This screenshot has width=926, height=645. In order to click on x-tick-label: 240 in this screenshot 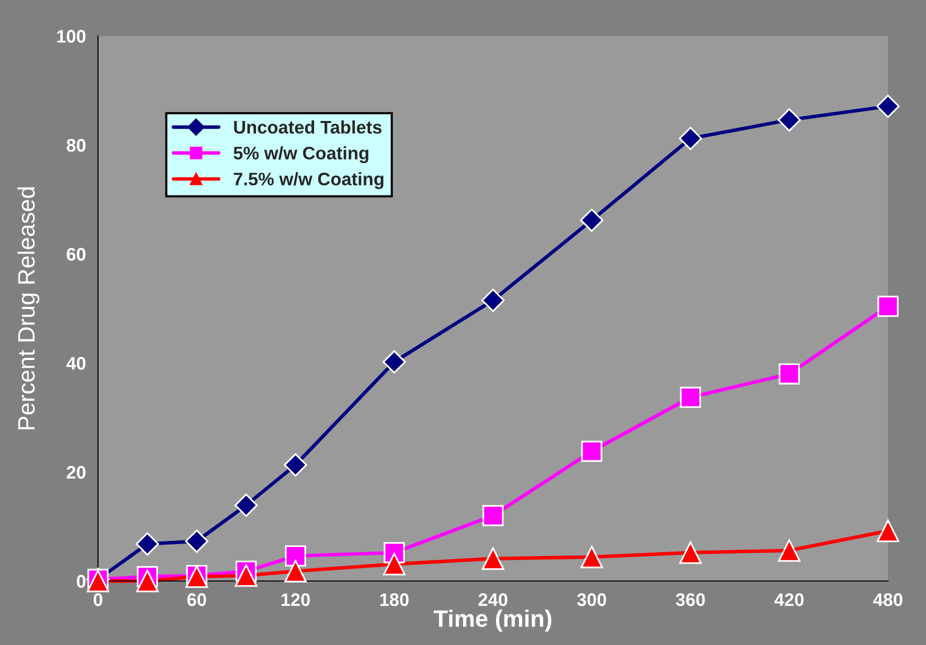, I will do `click(493, 599)`.